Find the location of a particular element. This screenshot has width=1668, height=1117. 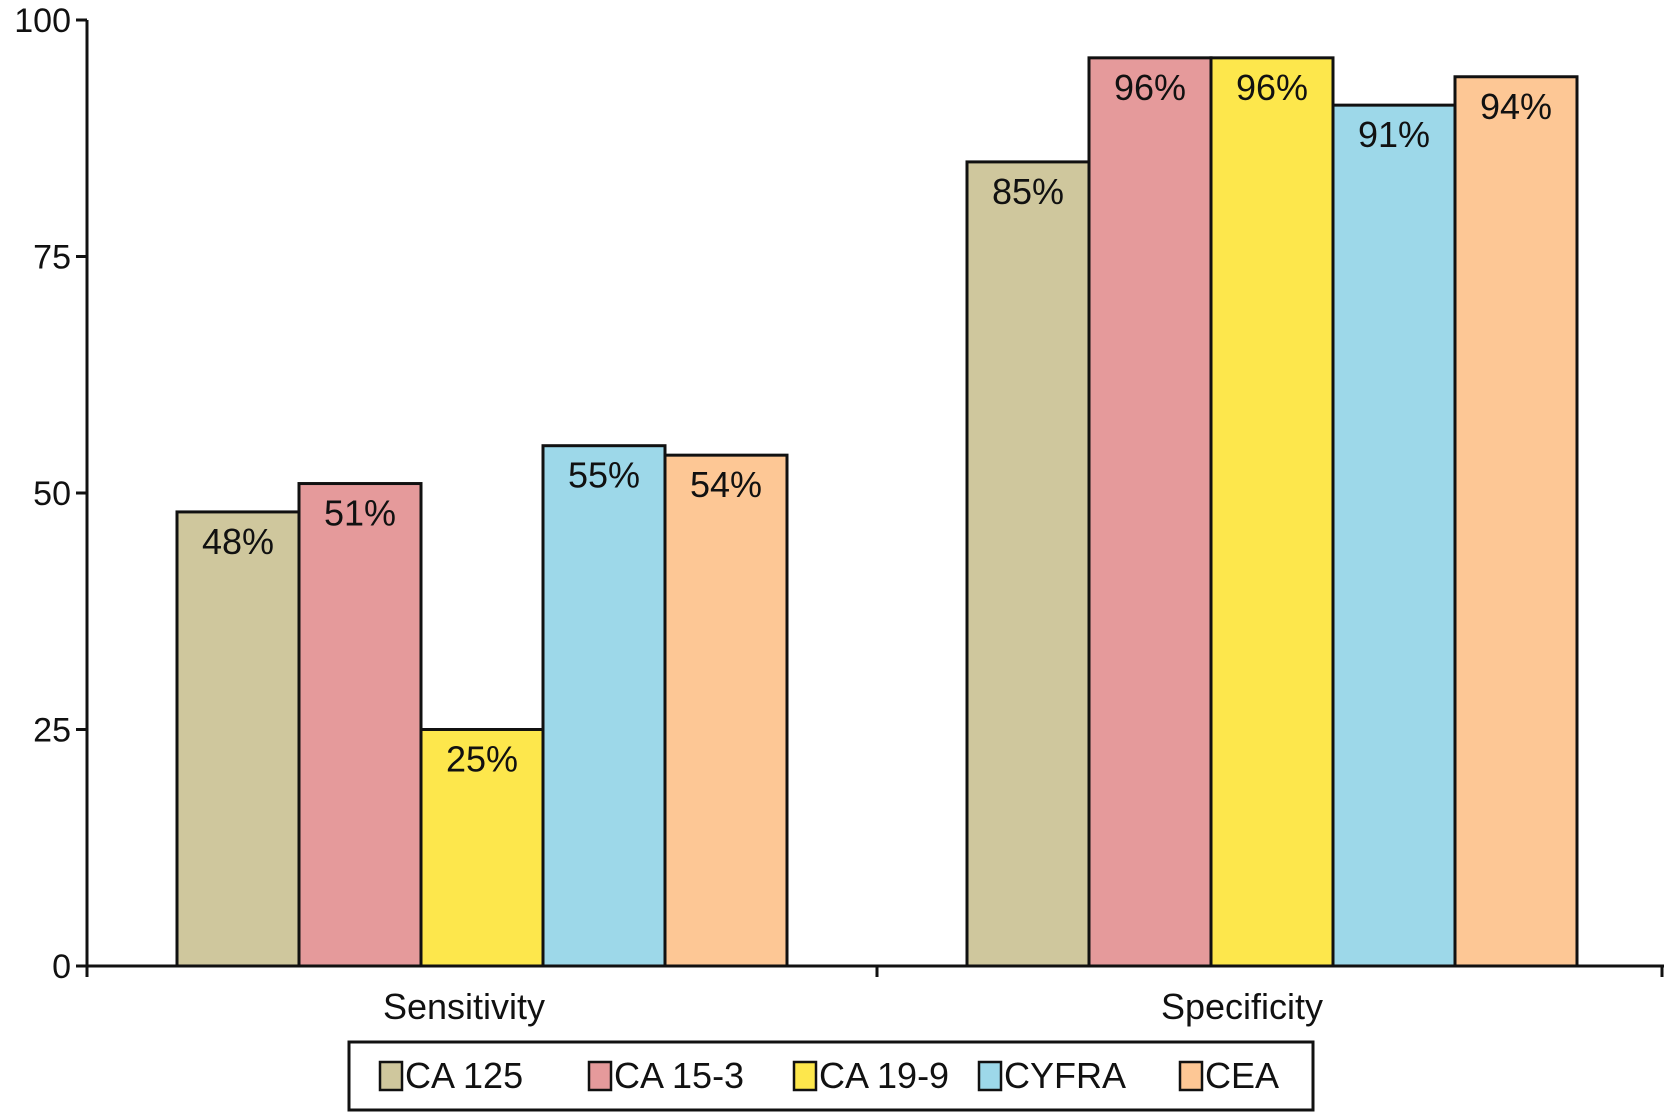

x-category-label: Specificity is located at coordinates (1242, 1006).